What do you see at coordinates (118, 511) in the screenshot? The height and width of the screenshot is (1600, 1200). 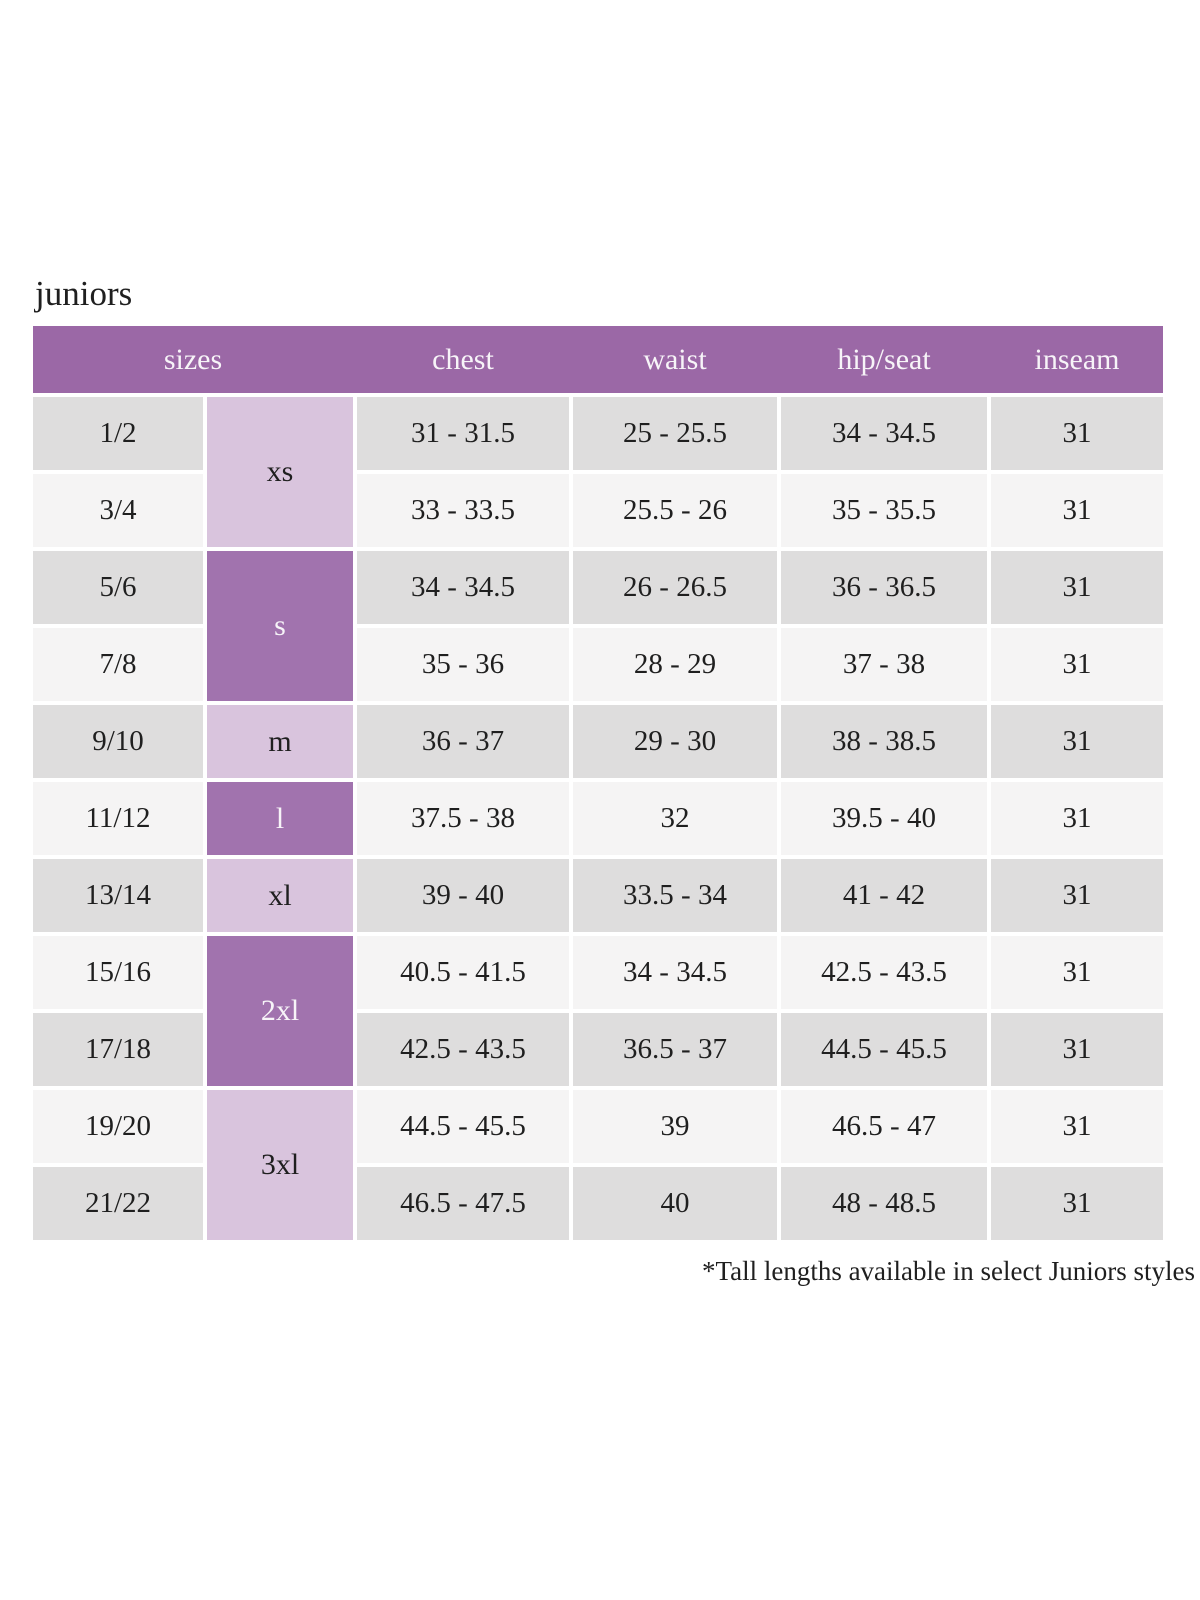 I see `size-cell: 3/4` at bounding box center [118, 511].